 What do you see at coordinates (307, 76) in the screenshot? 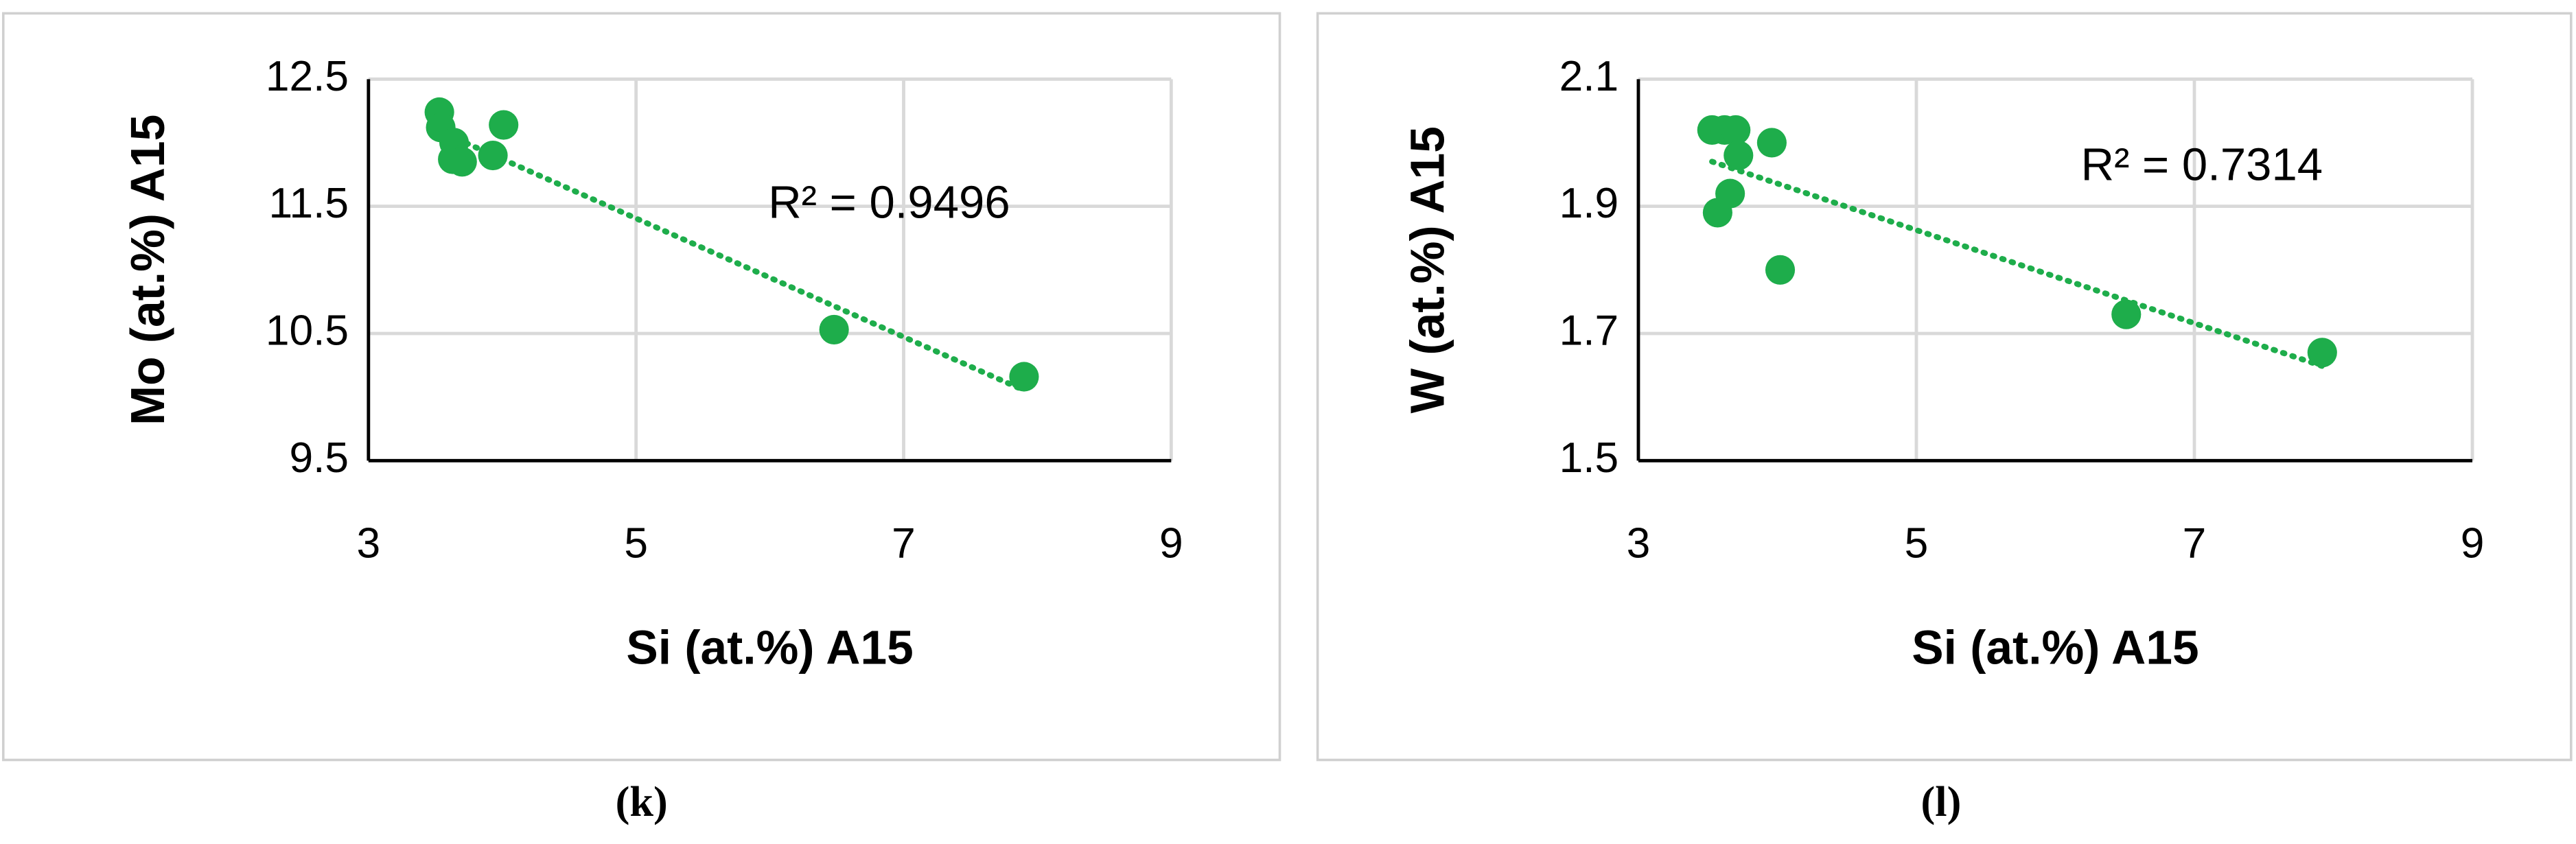
I see `y-tick-label: 12.5` at bounding box center [307, 76].